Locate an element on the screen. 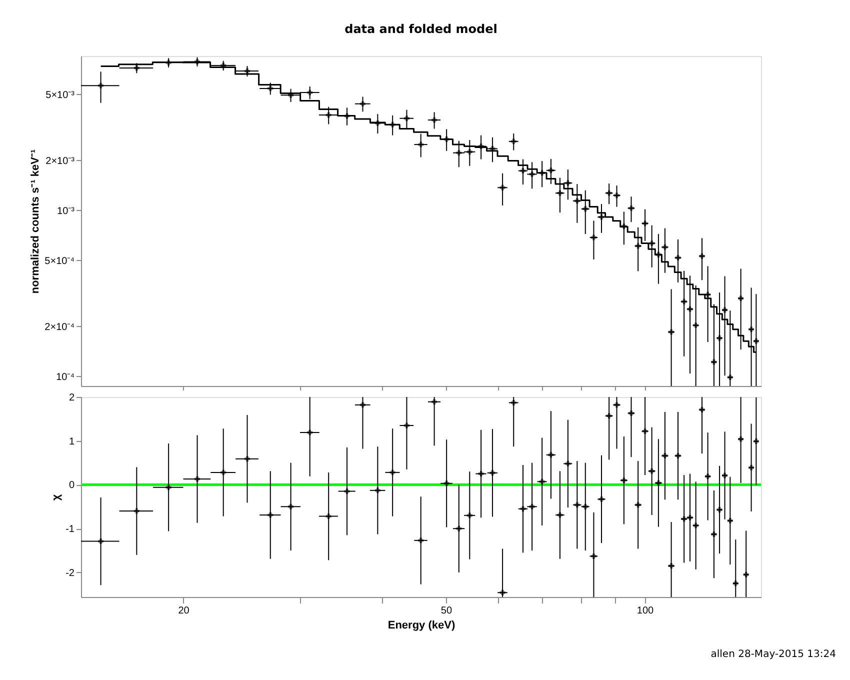  y-axis-title: normalized counts s⁻¹ keV⁻¹ is located at coordinates (36, 221).